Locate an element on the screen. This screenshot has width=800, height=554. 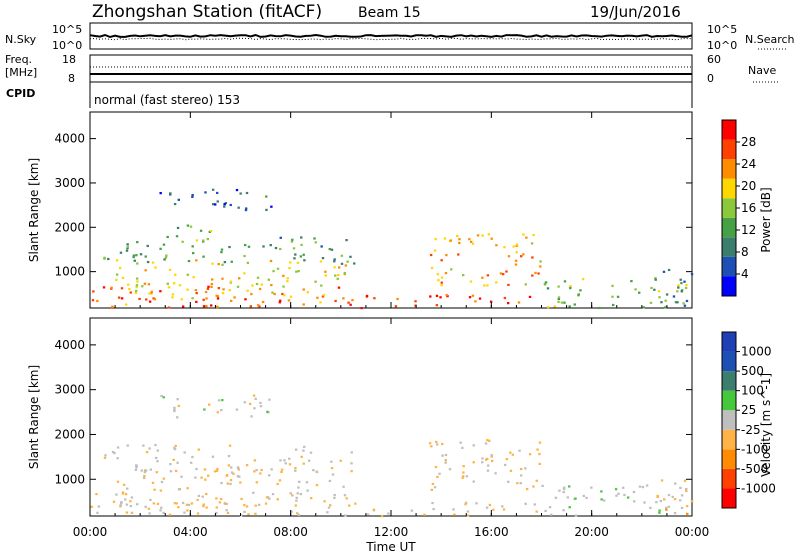
nave-top: 60 is located at coordinates (714, 59).